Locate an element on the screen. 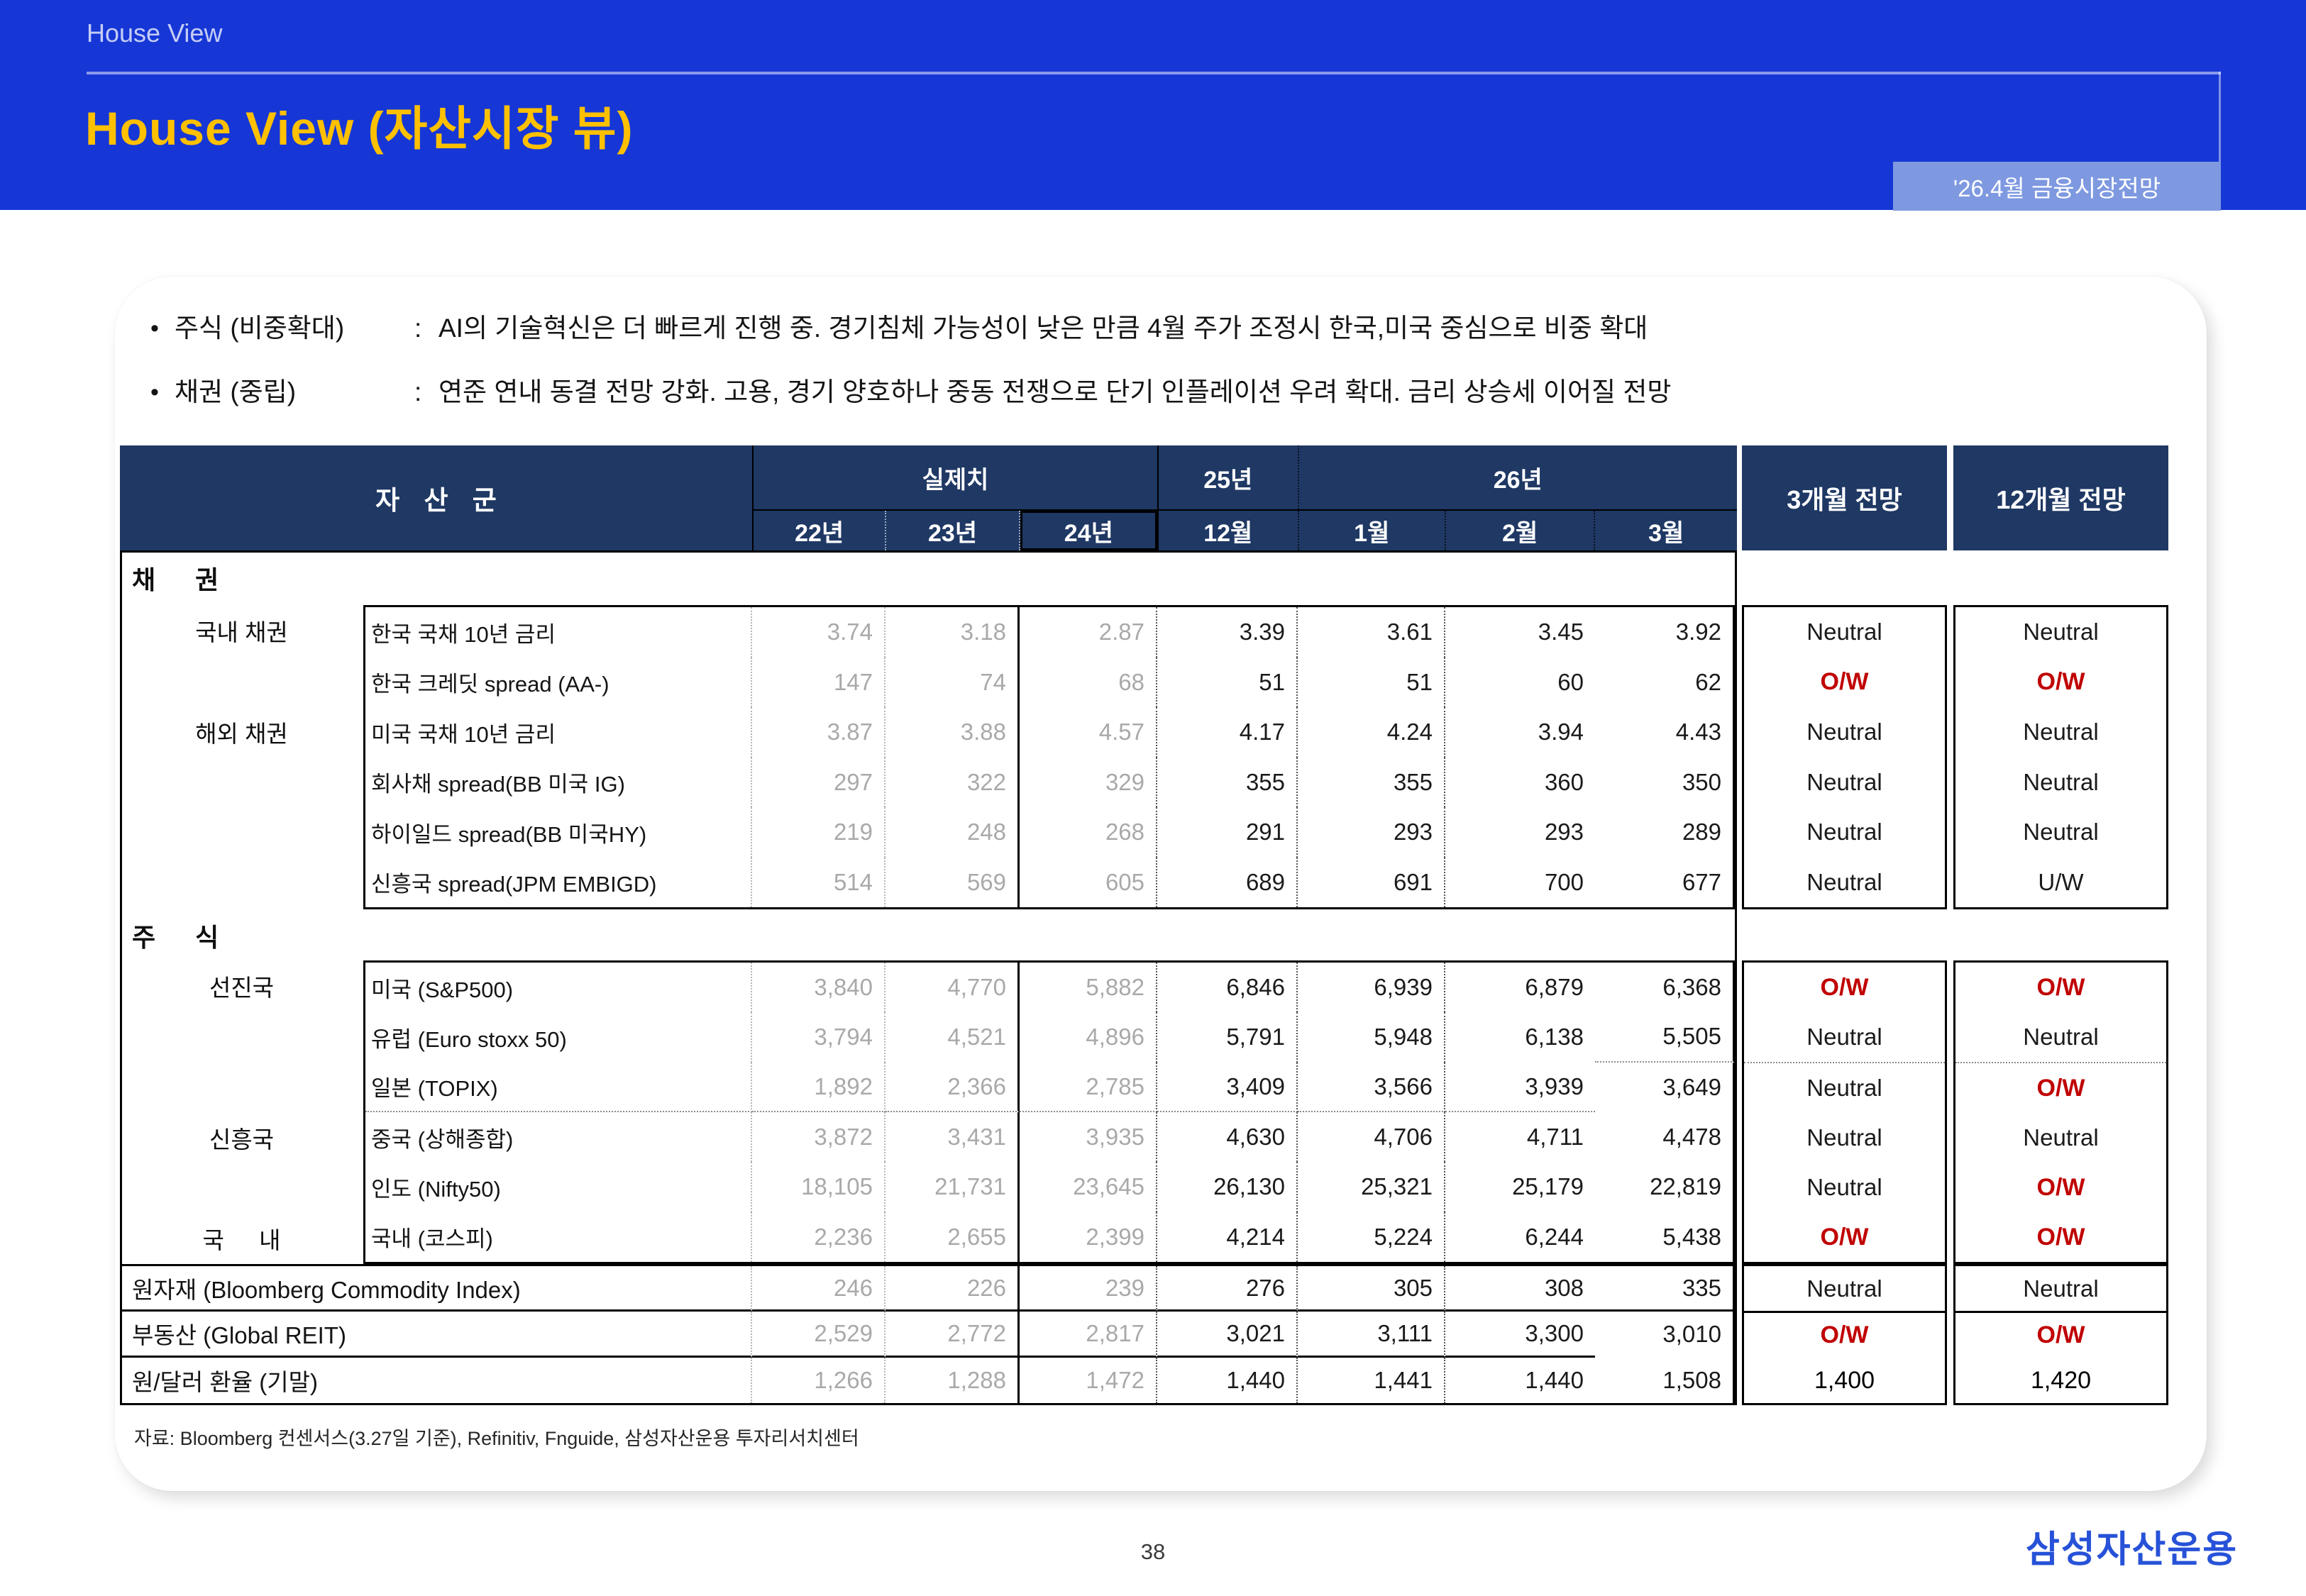 This screenshot has height=1596, width=2306. value-y22: 1,892 is located at coordinates (819, 1087).